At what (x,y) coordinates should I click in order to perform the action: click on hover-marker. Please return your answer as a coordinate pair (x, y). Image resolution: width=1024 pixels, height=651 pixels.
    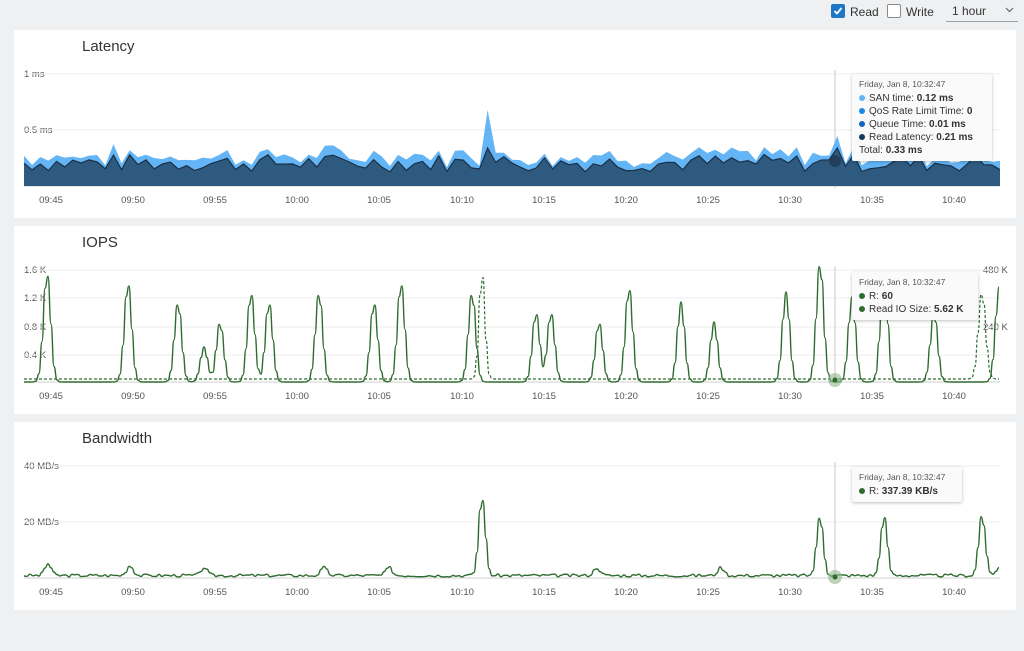
    Looking at the image, I should click on (835, 161).